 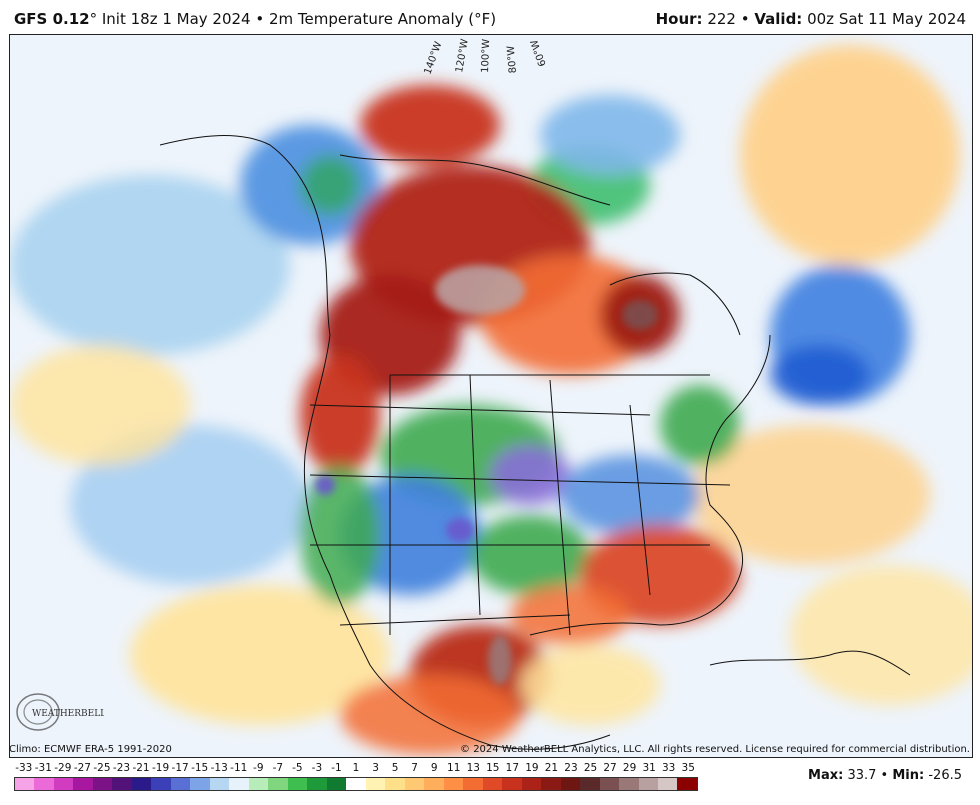 What do you see at coordinates (43, 768) in the screenshot?
I see `scale-tick-label: -31` at bounding box center [43, 768].